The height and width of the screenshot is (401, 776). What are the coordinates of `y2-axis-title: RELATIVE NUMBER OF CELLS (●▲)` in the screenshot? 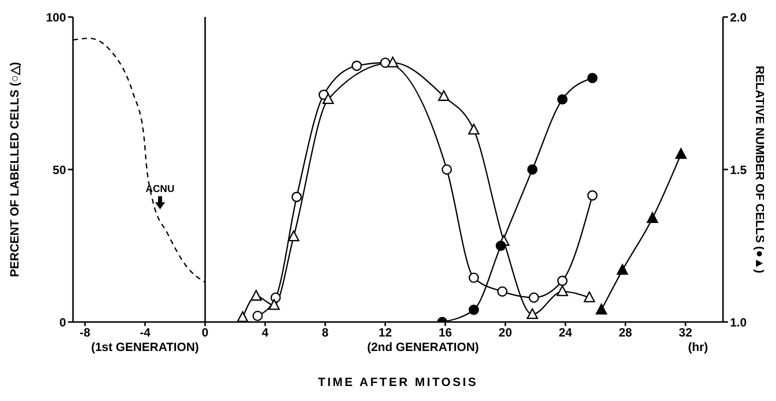 It's located at (759, 170).